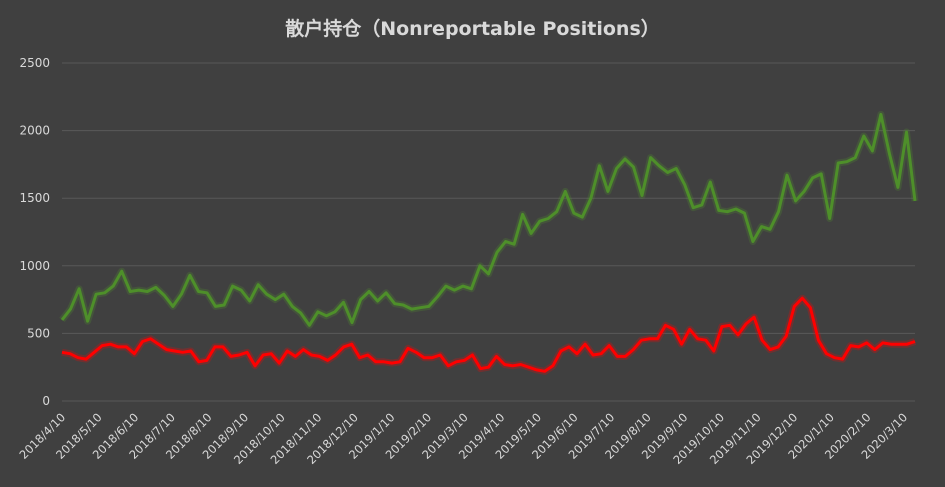 This screenshot has height=487, width=945. Describe the element at coordinates (38, 333) in the screenshot. I see `y-tick-label: 500` at that location.